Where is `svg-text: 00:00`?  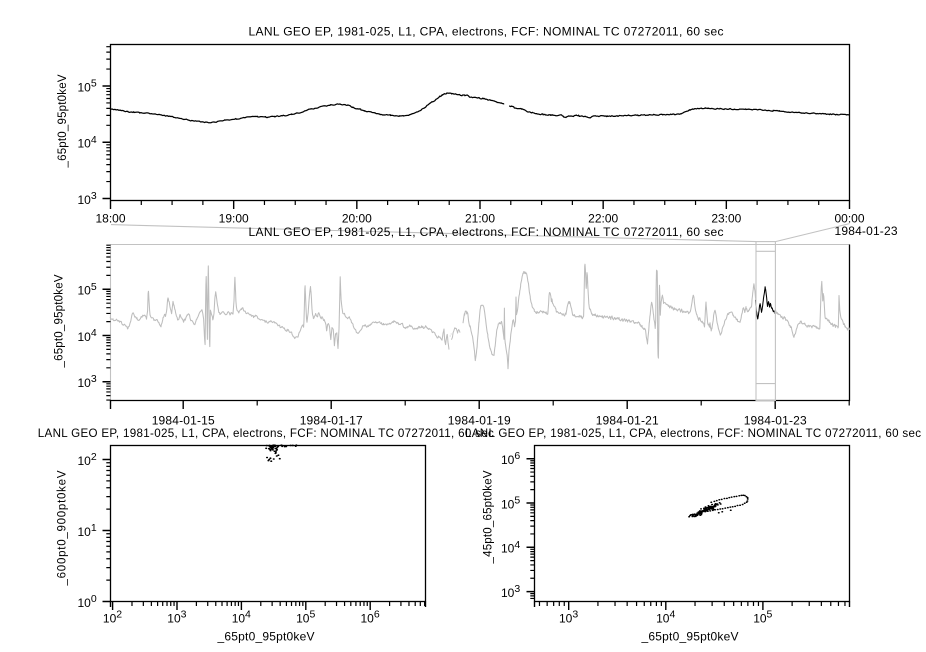 svg-text: 00:00 is located at coordinates (849, 219).